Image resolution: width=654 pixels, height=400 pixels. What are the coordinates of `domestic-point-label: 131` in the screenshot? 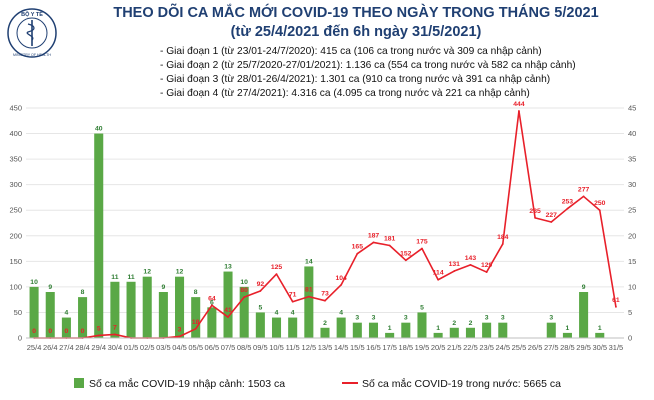 It's located at (455, 264).